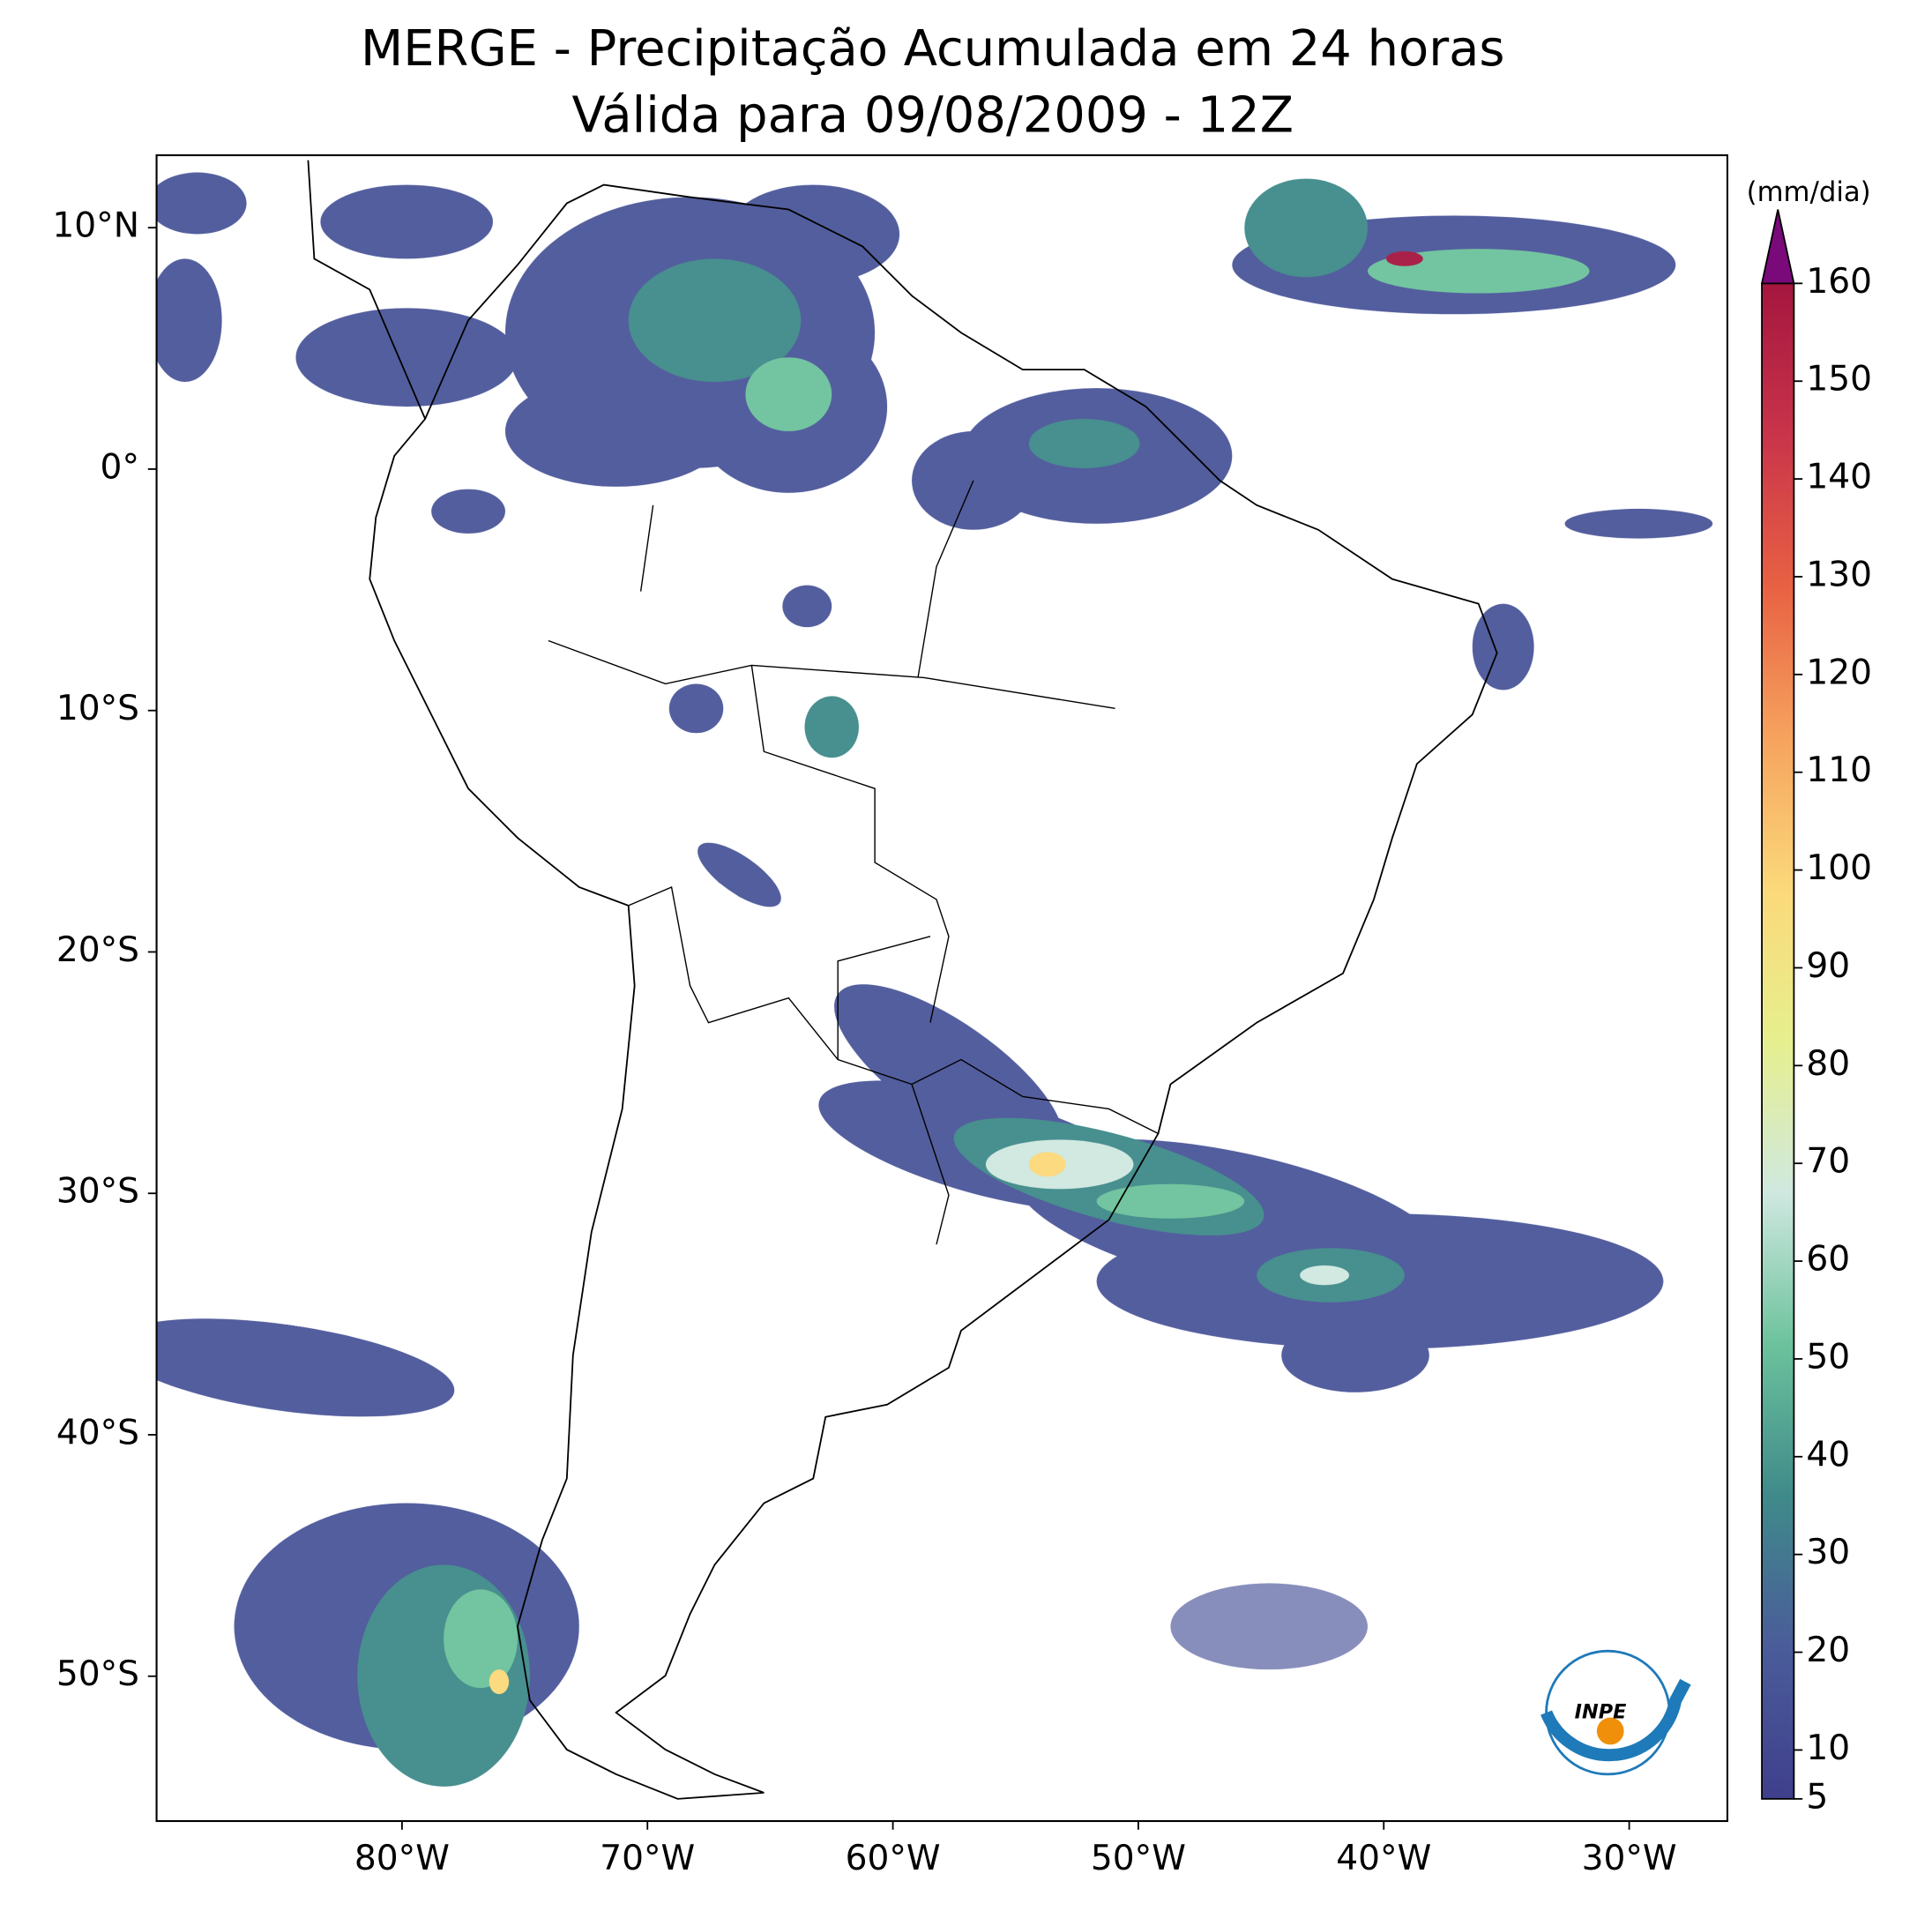 Image resolution: width=1932 pixels, height=1911 pixels. Describe the element at coordinates (1138, 1858) in the screenshot. I see `x-tick-label: 50°W` at that location.